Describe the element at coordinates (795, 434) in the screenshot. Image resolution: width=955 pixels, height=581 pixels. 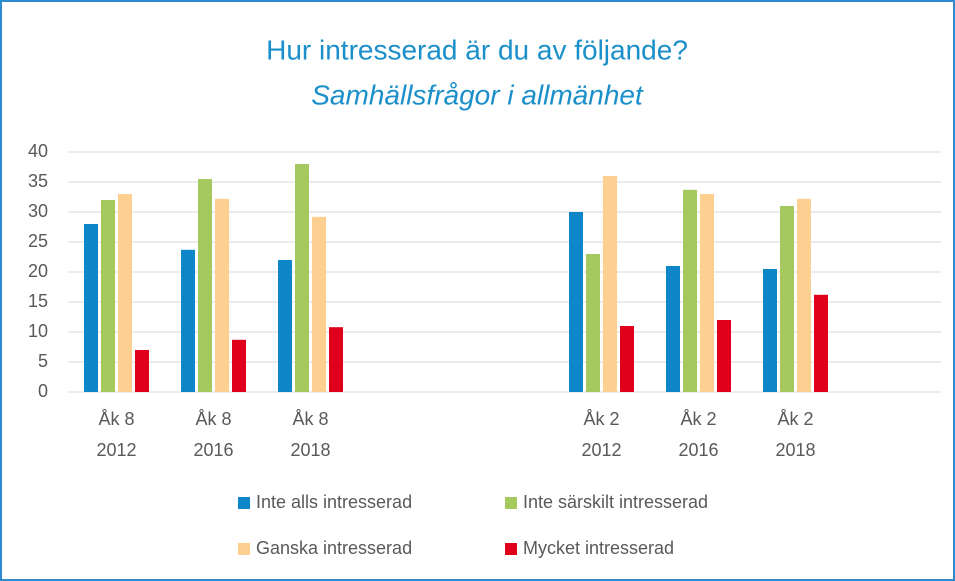
I see `x-tick-label: Åk 2 2018` at that location.